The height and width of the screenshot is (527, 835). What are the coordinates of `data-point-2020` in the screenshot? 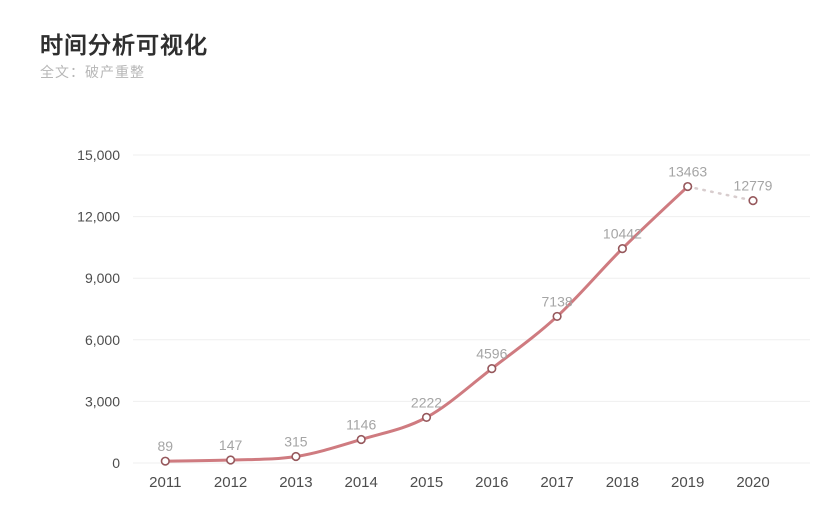 It's located at (753, 201).